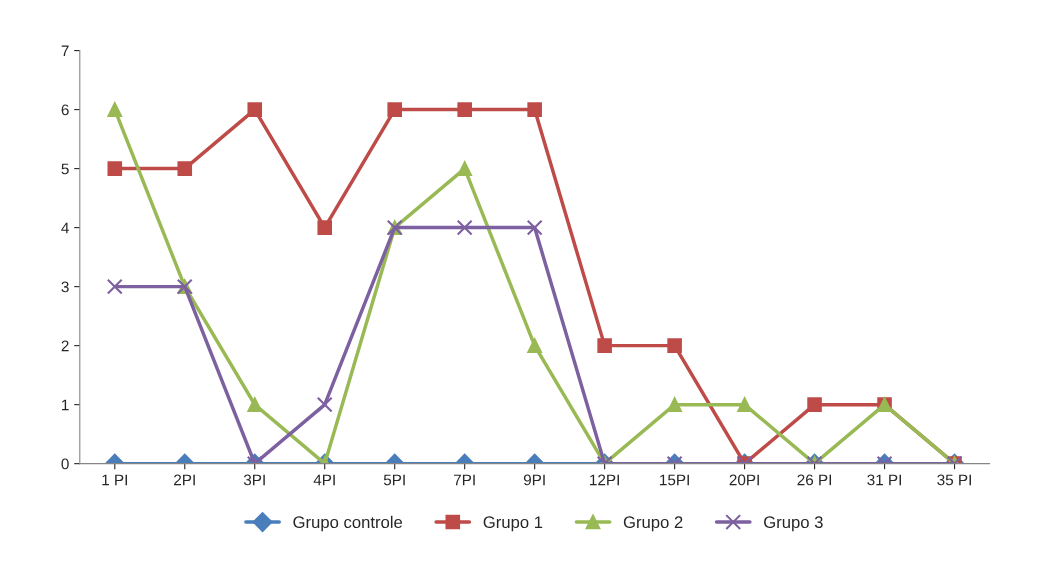 The width and height of the screenshot is (1064, 562). What do you see at coordinates (65, 287) in the screenshot?
I see `y-tick-label: 3` at bounding box center [65, 287].